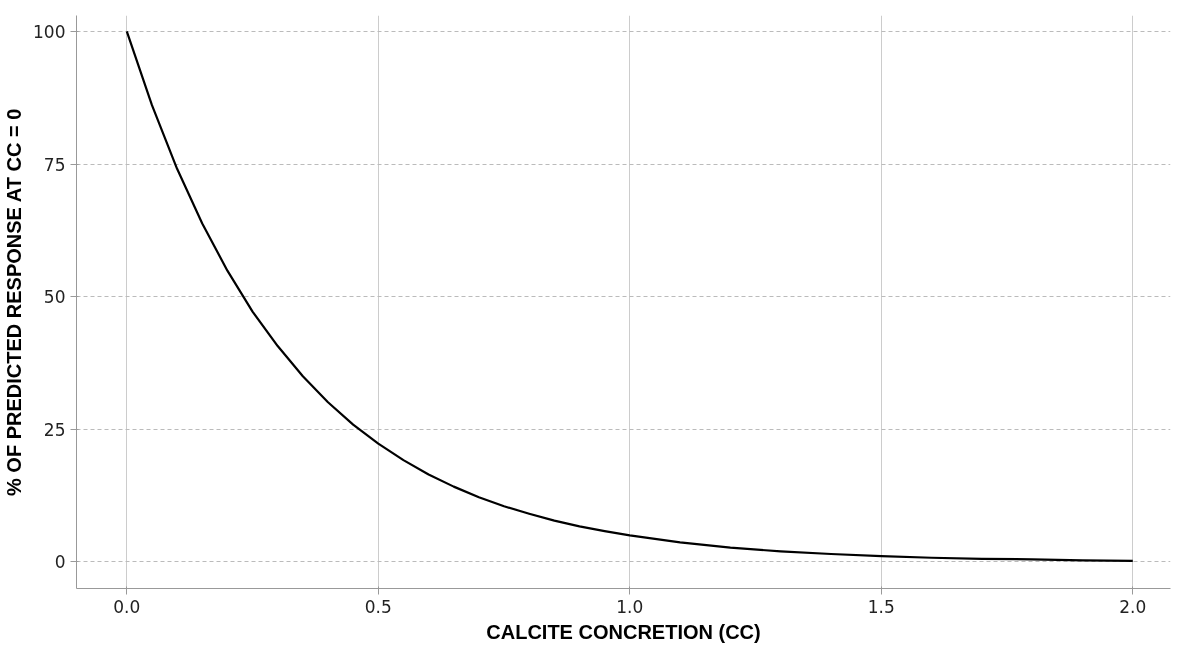 Image resolution: width=1197 pixels, height=660 pixels. Describe the element at coordinates (630, 606) in the screenshot. I see `x-tick-label: 1.0` at that location.